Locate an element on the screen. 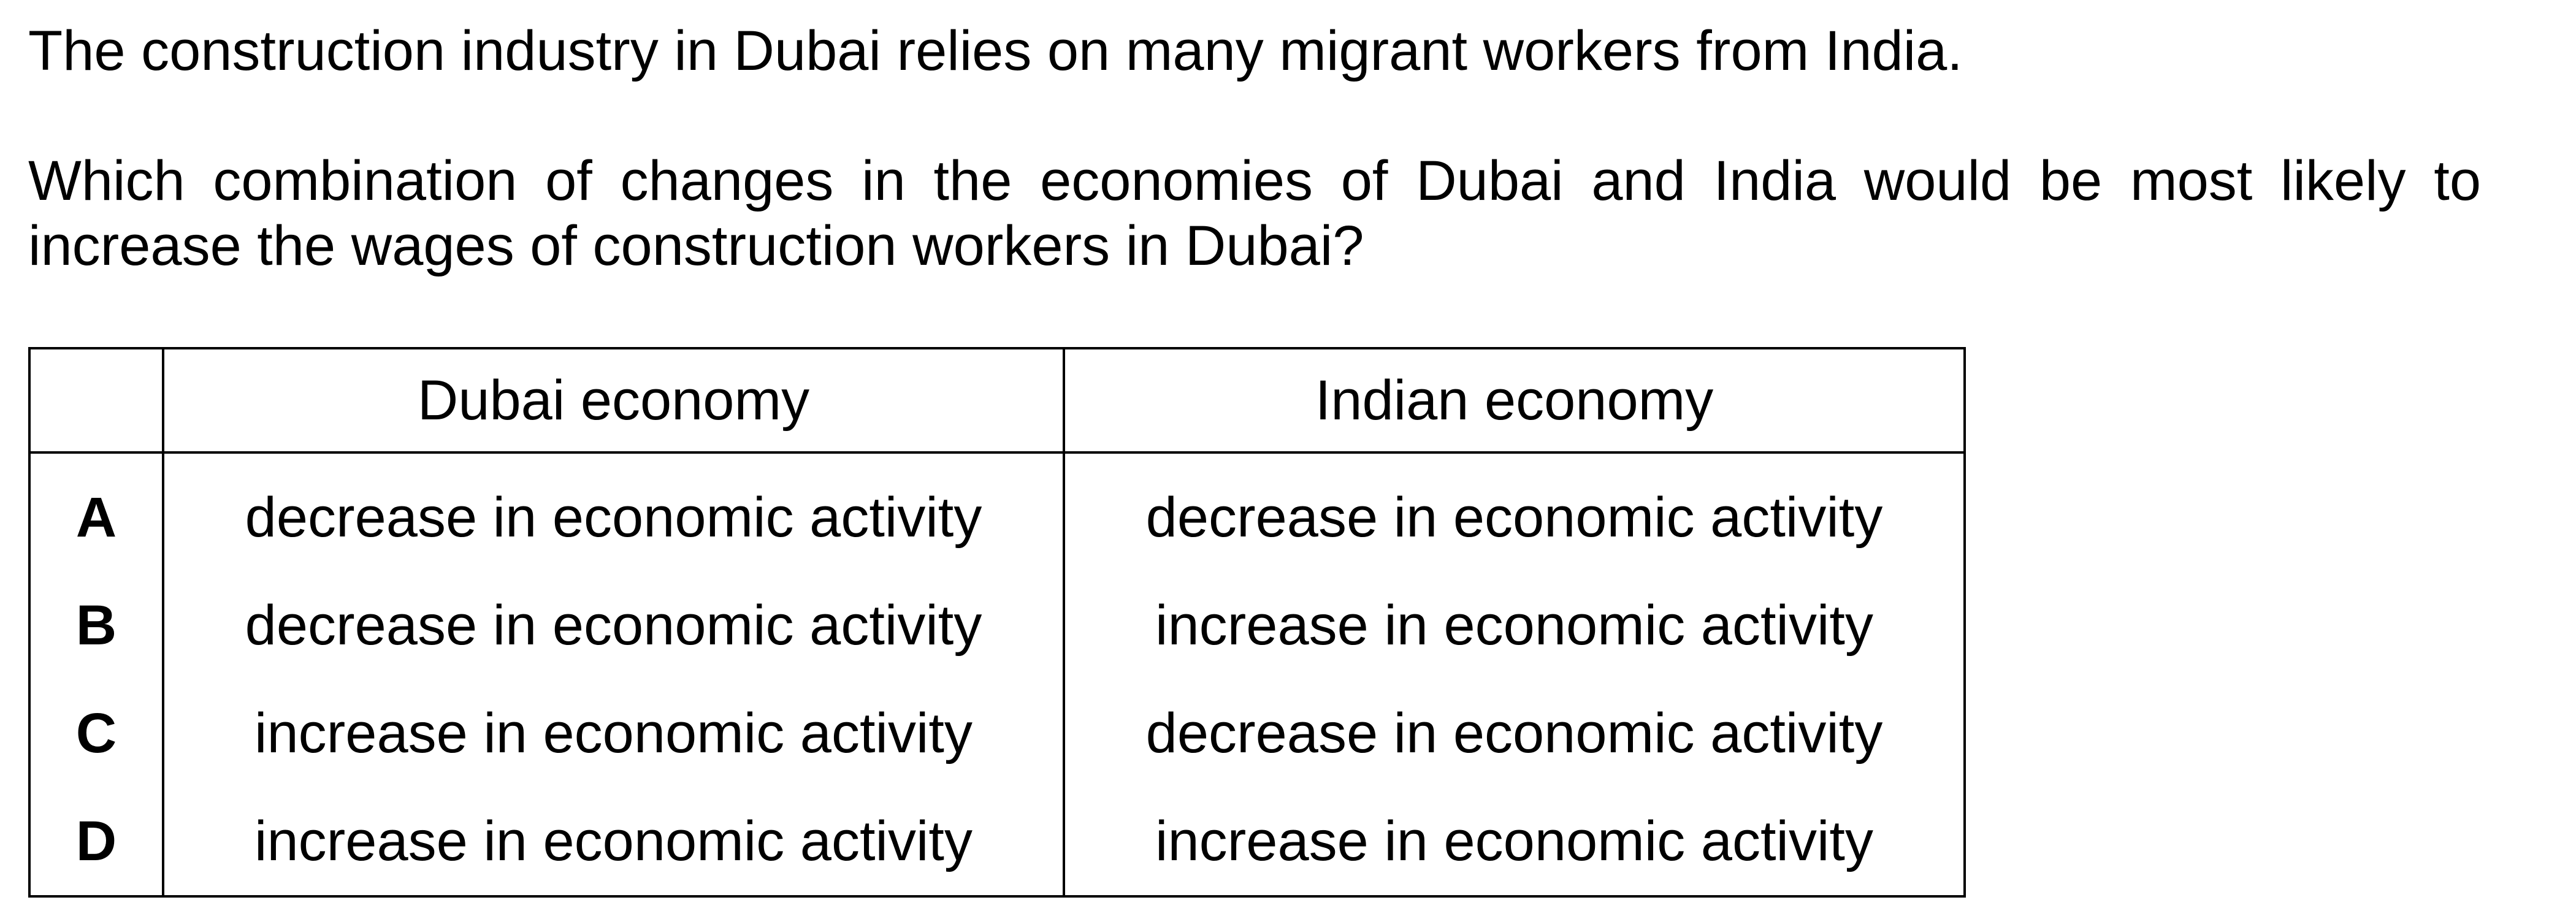 The height and width of the screenshot is (908, 2576). option-letter: B is located at coordinates (96, 625).